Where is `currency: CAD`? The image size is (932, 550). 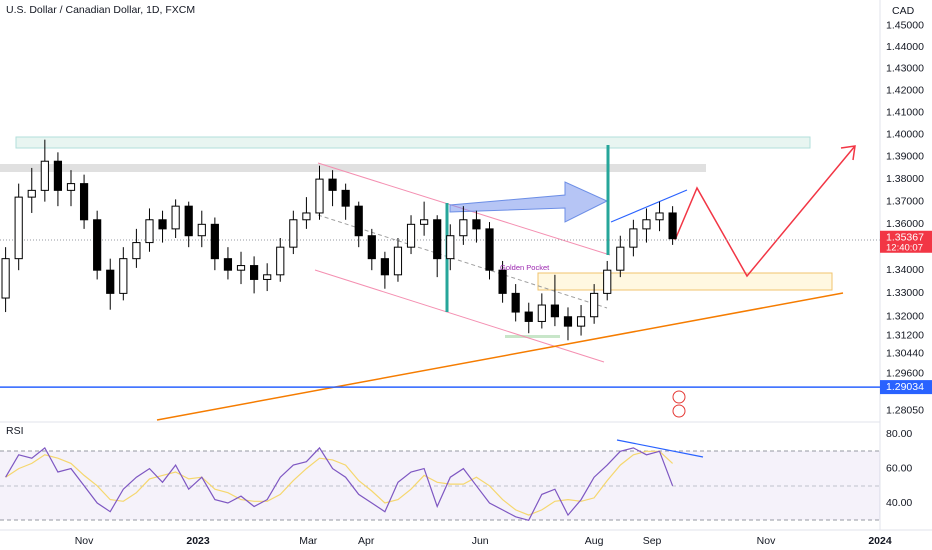
currency: CAD is located at coordinates (903, 11).